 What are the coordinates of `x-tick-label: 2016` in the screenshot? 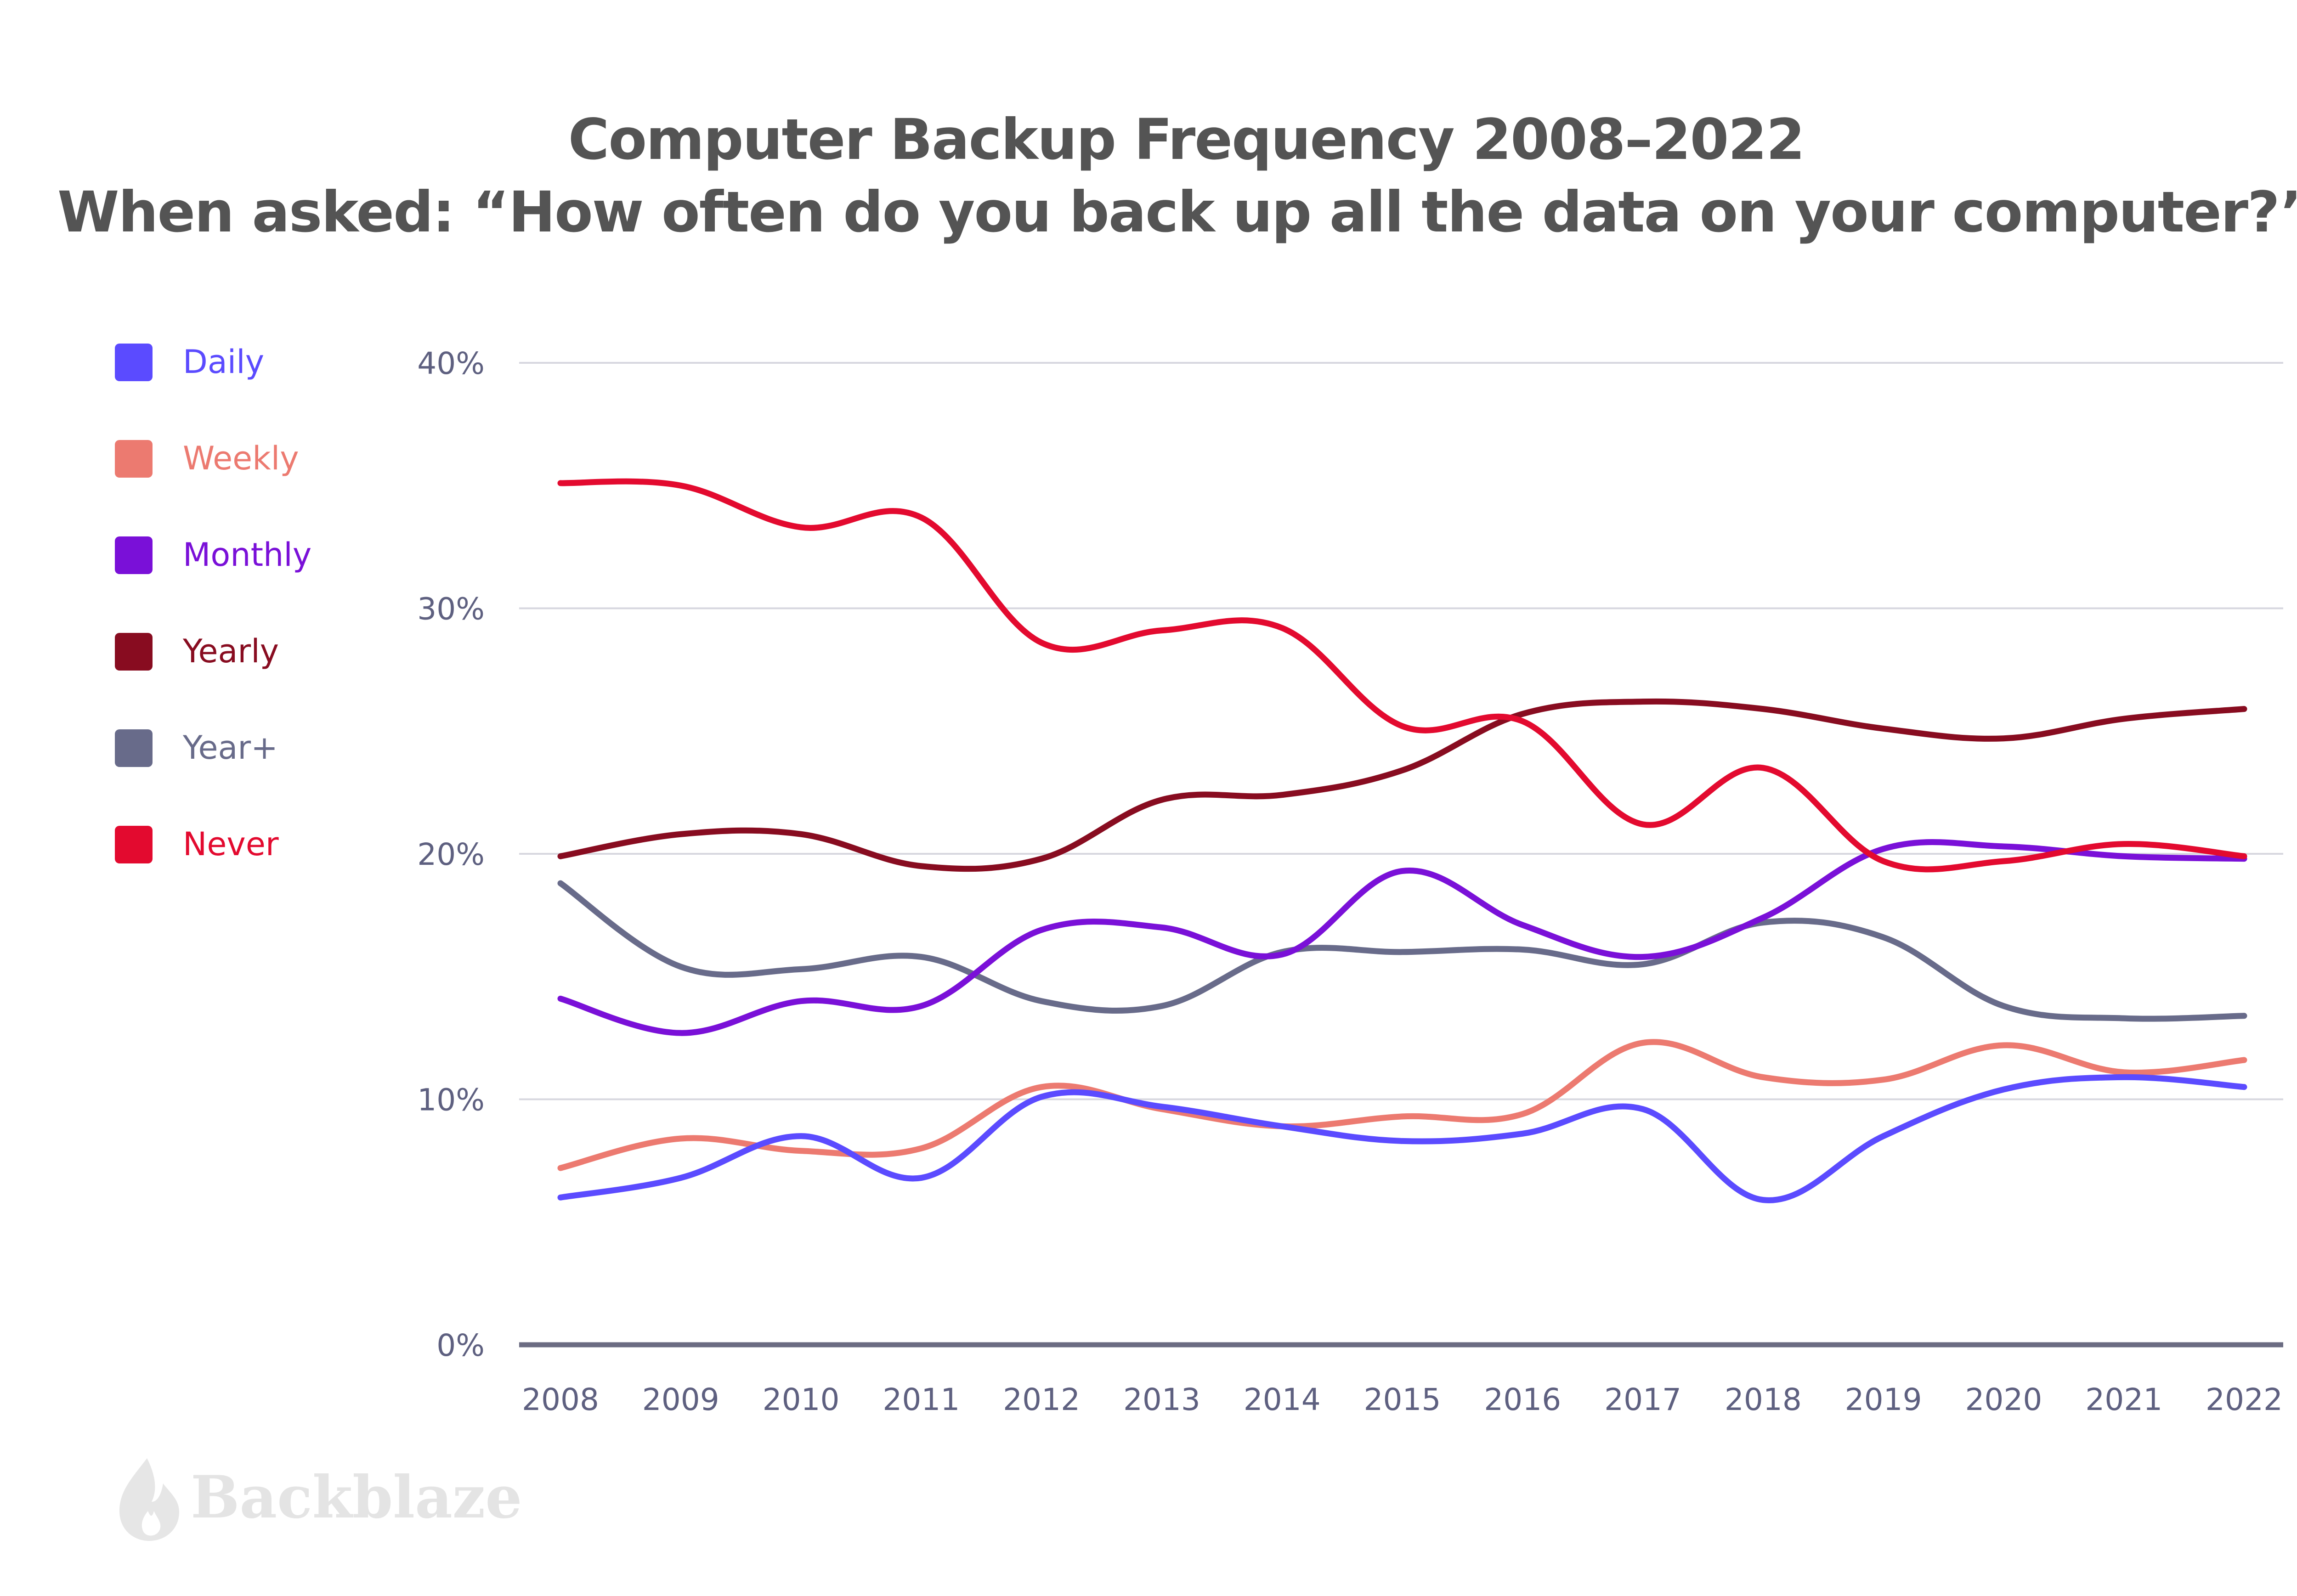 It's located at (1522, 1399).